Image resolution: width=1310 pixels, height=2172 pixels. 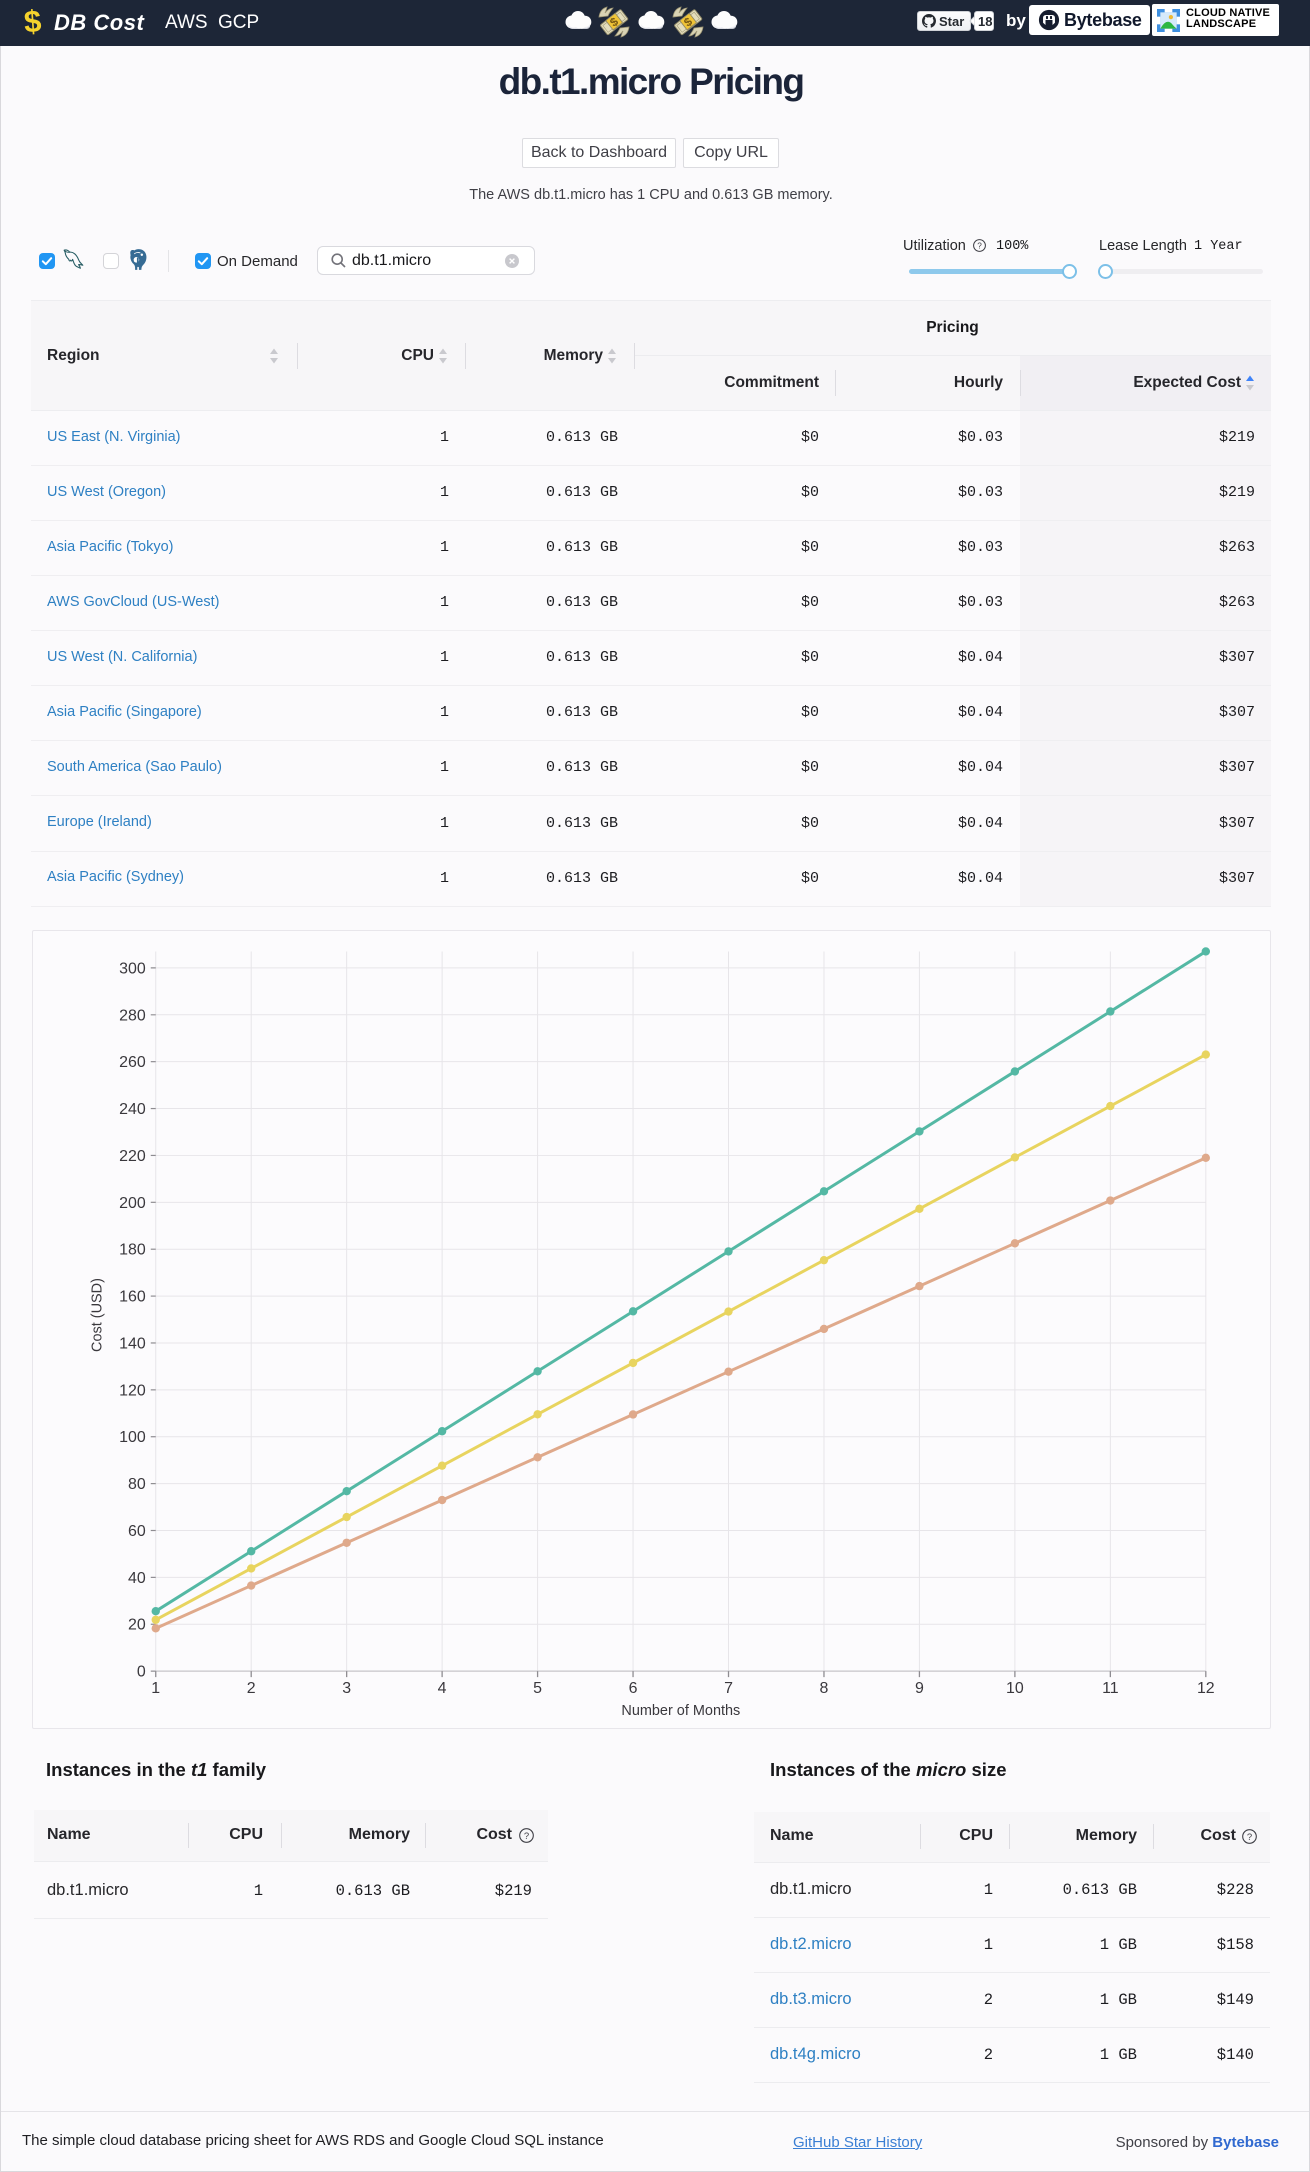 I want to click on svg-text: 180, so click(x=132, y=1250).